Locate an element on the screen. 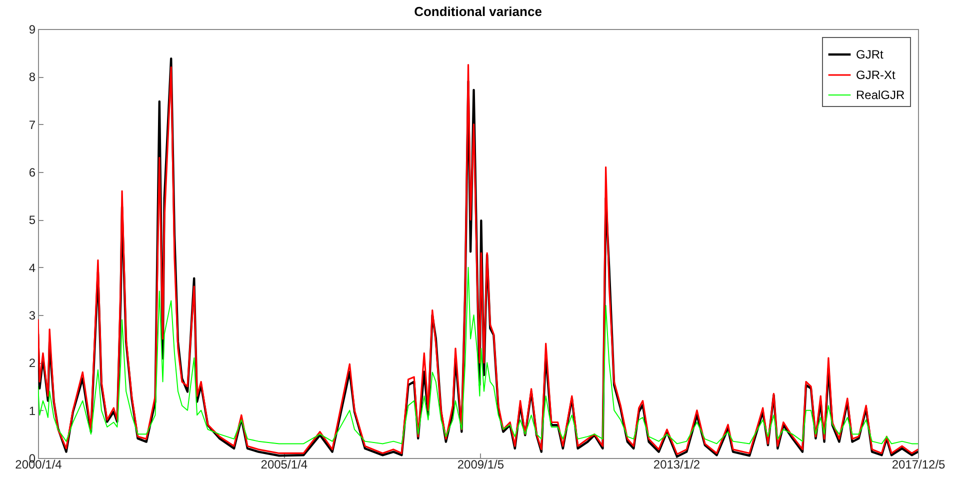  y-tick-label: 6 is located at coordinates (32, 173).